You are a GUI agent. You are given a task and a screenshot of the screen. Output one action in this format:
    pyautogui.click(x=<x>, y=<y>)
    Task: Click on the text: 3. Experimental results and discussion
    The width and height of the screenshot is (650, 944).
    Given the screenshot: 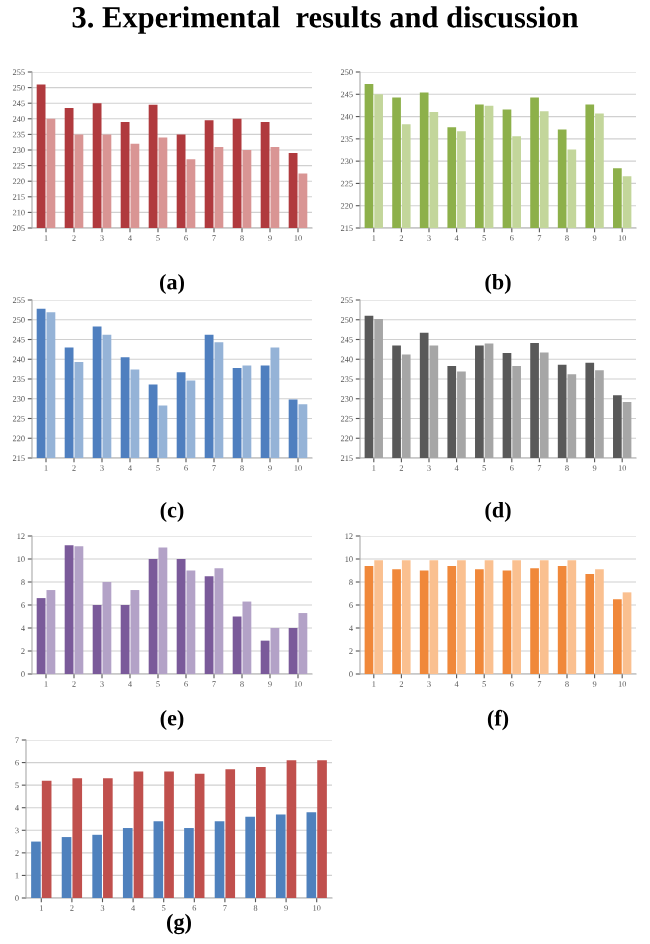 What is the action you would take?
    pyautogui.click(x=325, y=20)
    